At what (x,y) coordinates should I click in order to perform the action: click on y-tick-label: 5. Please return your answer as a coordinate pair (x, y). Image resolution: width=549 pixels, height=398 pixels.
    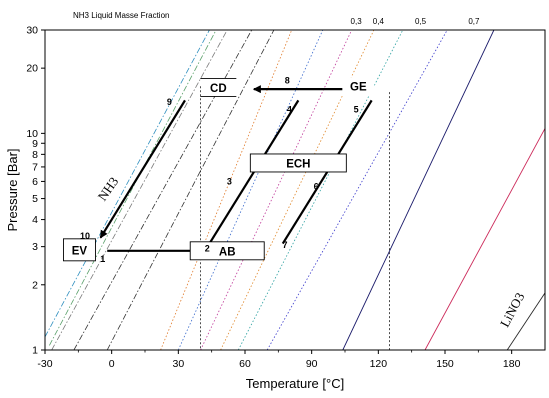
    Looking at the image, I should click on (35, 199).